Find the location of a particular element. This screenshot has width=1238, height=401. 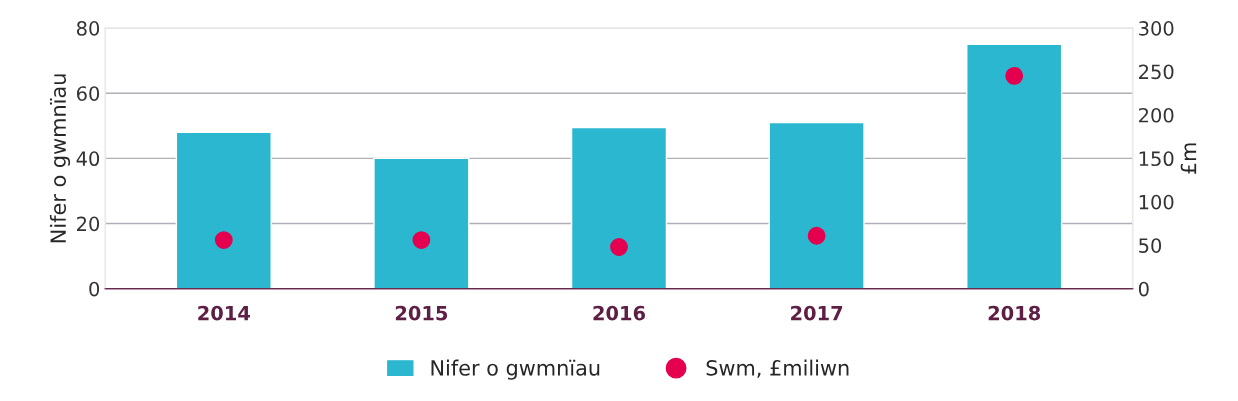

y2-tick-label: 200 is located at coordinates (1156, 115).